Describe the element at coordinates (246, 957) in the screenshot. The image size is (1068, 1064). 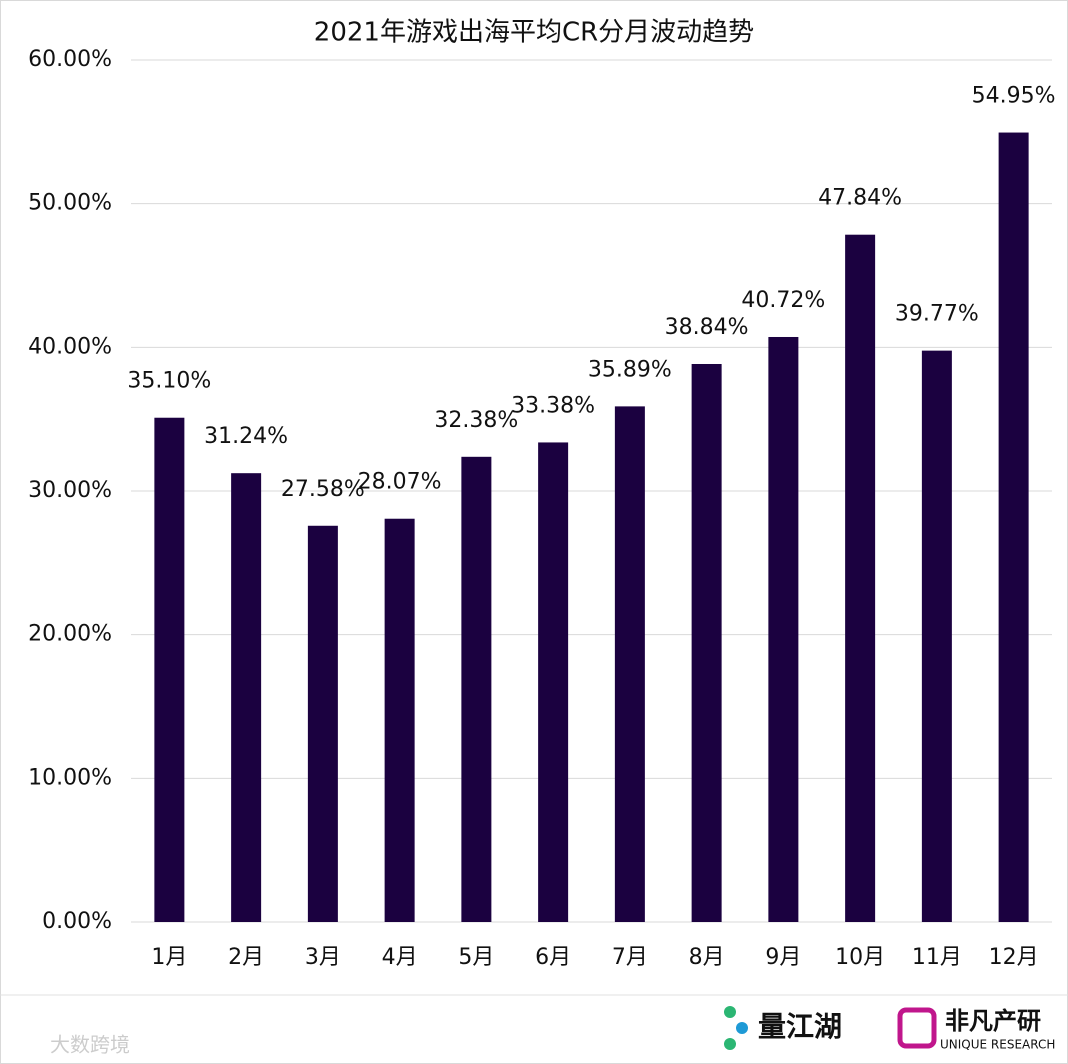
I see `x-tick-label: 2月` at that location.